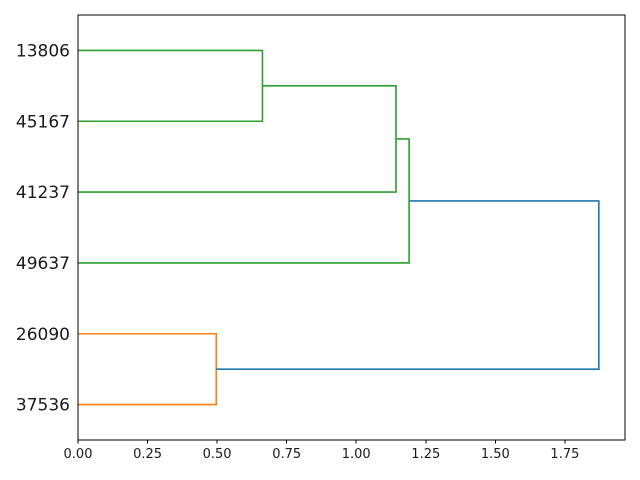 Image resolution: width=640 pixels, height=480 pixels. Describe the element at coordinates (78, 454) in the screenshot. I see `x-tick-label: 0.00` at that location.